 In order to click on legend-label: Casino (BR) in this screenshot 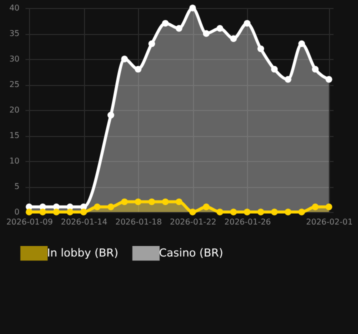, I will do `click(191, 253)`.